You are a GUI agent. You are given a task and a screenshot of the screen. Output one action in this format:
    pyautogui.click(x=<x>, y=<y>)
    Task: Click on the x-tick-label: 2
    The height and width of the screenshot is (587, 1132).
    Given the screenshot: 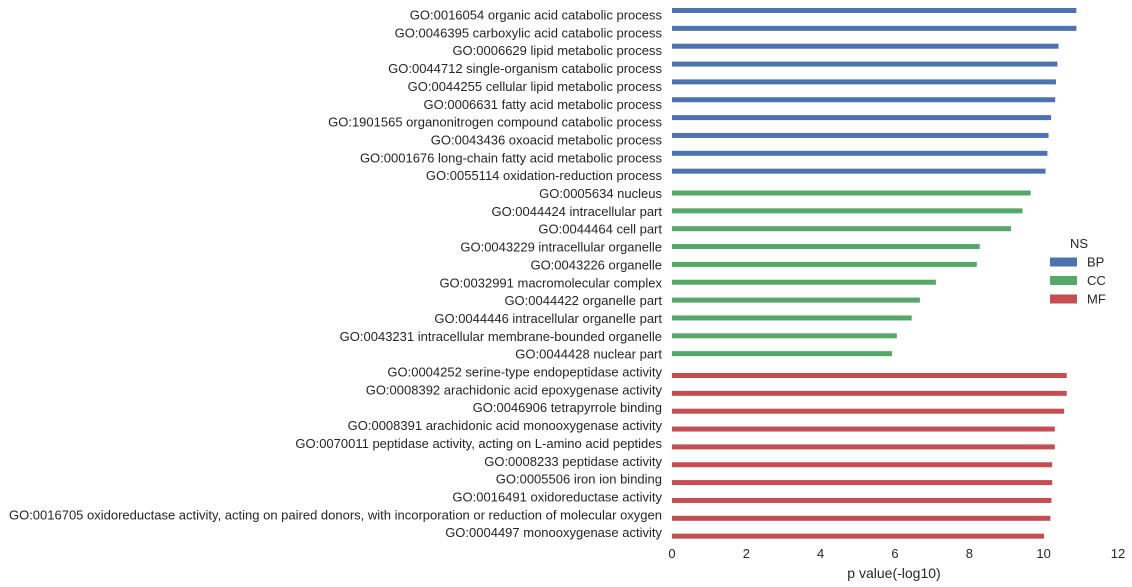 What is the action you would take?
    pyautogui.click(x=746, y=553)
    